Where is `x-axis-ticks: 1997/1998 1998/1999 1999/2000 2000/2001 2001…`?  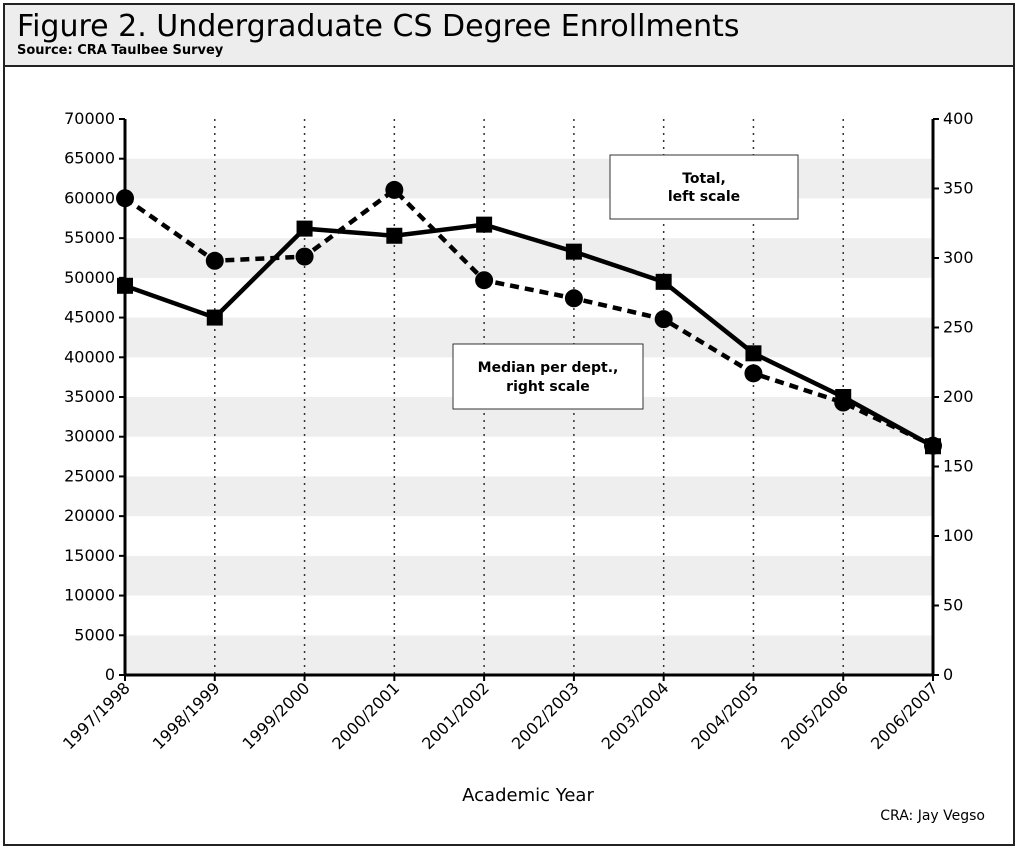 x-axis-ticks: 1997/1998 1998/1999 1999/2000 2000/2001 2001… is located at coordinates (500, 714).